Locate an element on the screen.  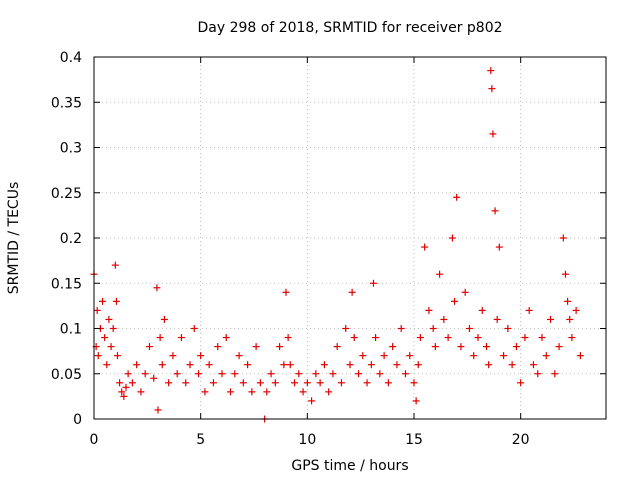
y-axis-title: SRMTID / TECUs is located at coordinates (14, 238).